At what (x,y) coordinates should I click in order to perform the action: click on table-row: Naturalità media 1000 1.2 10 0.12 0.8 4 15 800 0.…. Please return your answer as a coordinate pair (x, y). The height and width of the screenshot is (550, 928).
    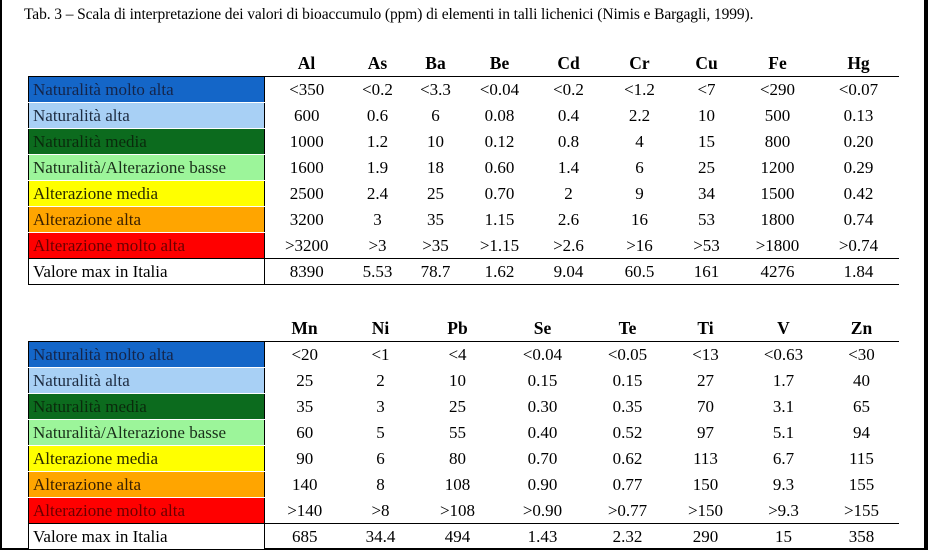
    Looking at the image, I should click on (463, 141).